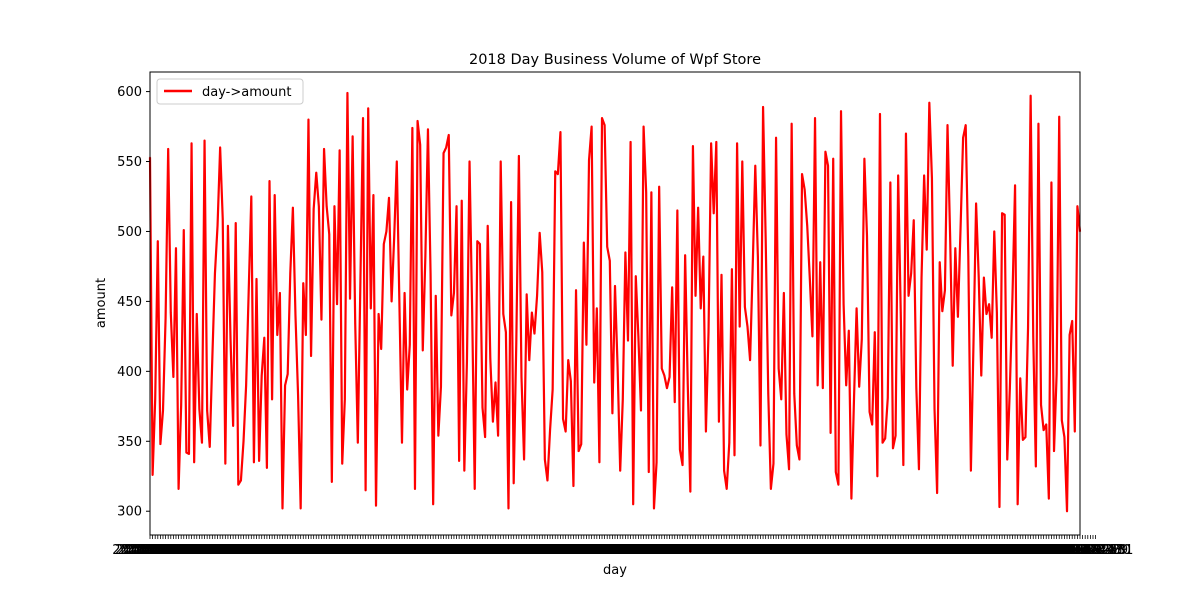 This screenshot has height=600, width=1200. Describe the element at coordinates (226, 550) in the screenshot. I see `x-tick-label: 2018-01-30` at that location.